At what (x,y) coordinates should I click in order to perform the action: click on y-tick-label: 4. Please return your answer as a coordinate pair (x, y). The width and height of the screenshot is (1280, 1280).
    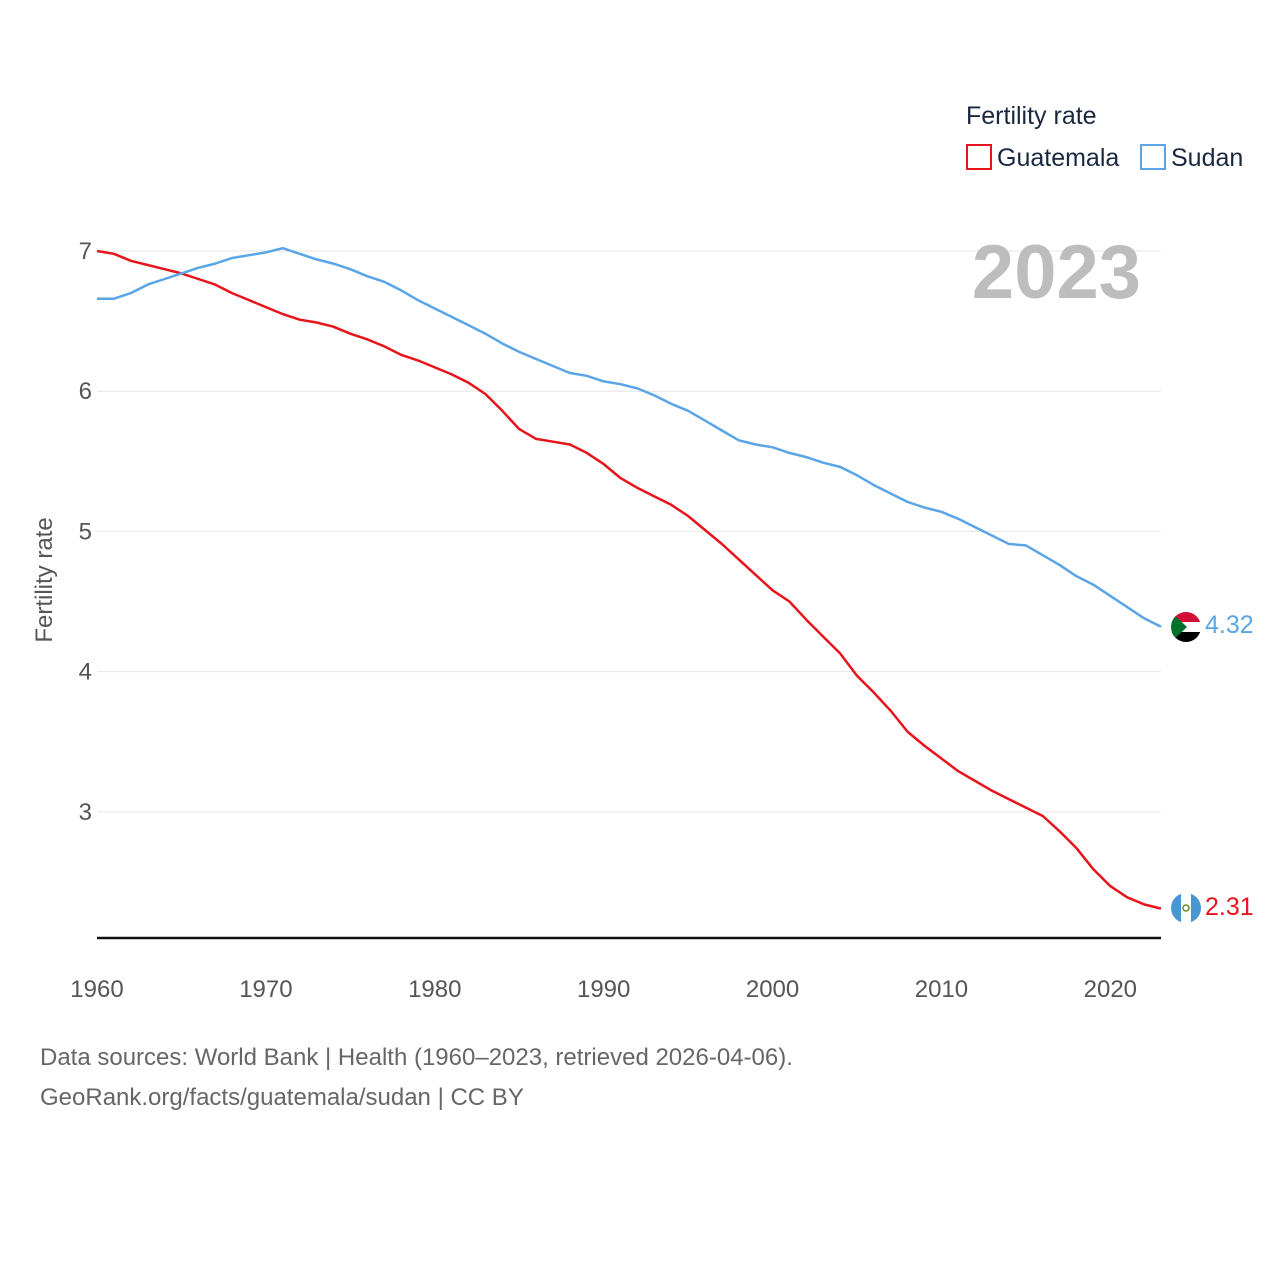
    Looking at the image, I should click on (85, 672).